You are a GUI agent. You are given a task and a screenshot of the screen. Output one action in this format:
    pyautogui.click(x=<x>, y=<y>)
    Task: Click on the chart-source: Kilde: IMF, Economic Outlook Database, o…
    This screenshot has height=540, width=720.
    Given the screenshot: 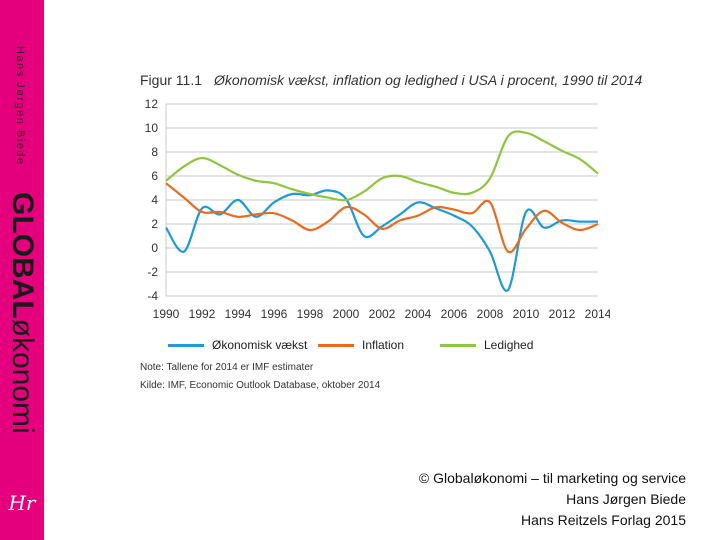 What is the action you would take?
    pyautogui.click(x=260, y=385)
    